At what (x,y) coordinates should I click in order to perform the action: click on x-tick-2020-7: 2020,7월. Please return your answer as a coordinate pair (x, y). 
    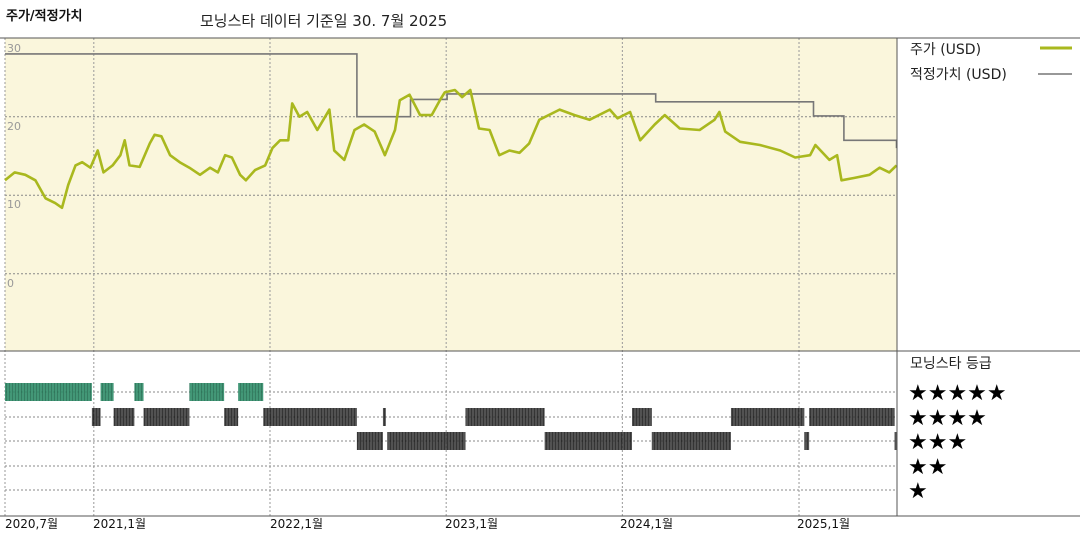
    Looking at the image, I should click on (31, 524).